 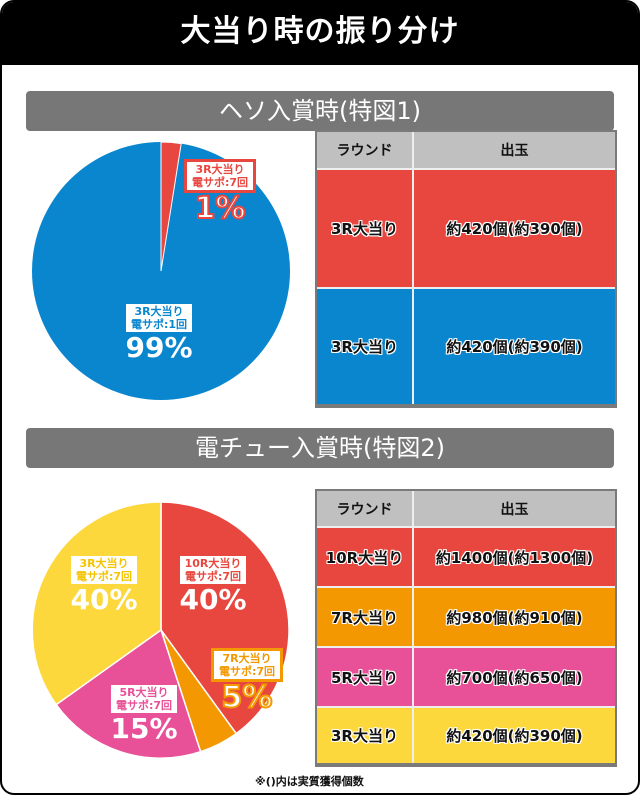 What do you see at coordinates (466, 616) in the screenshot?
I see `table-row: 7R大当り 約980個(約910個)` at bounding box center [466, 616].